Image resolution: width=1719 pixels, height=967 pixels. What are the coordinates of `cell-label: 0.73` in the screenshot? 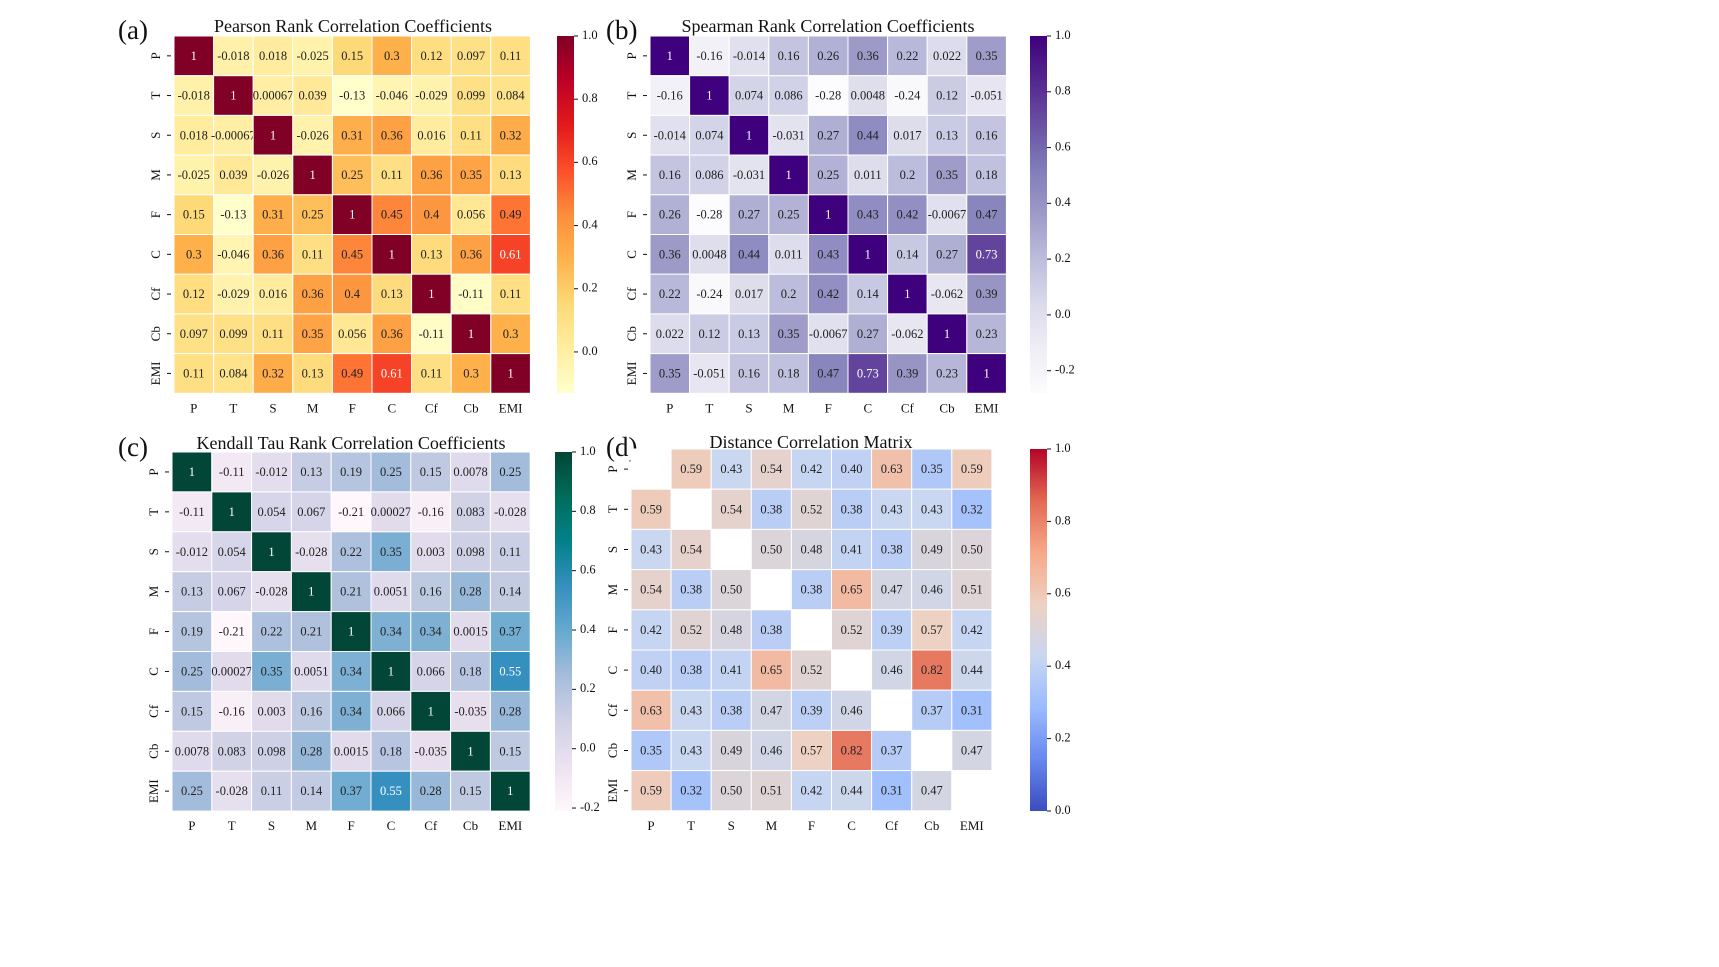 It's located at (868, 373).